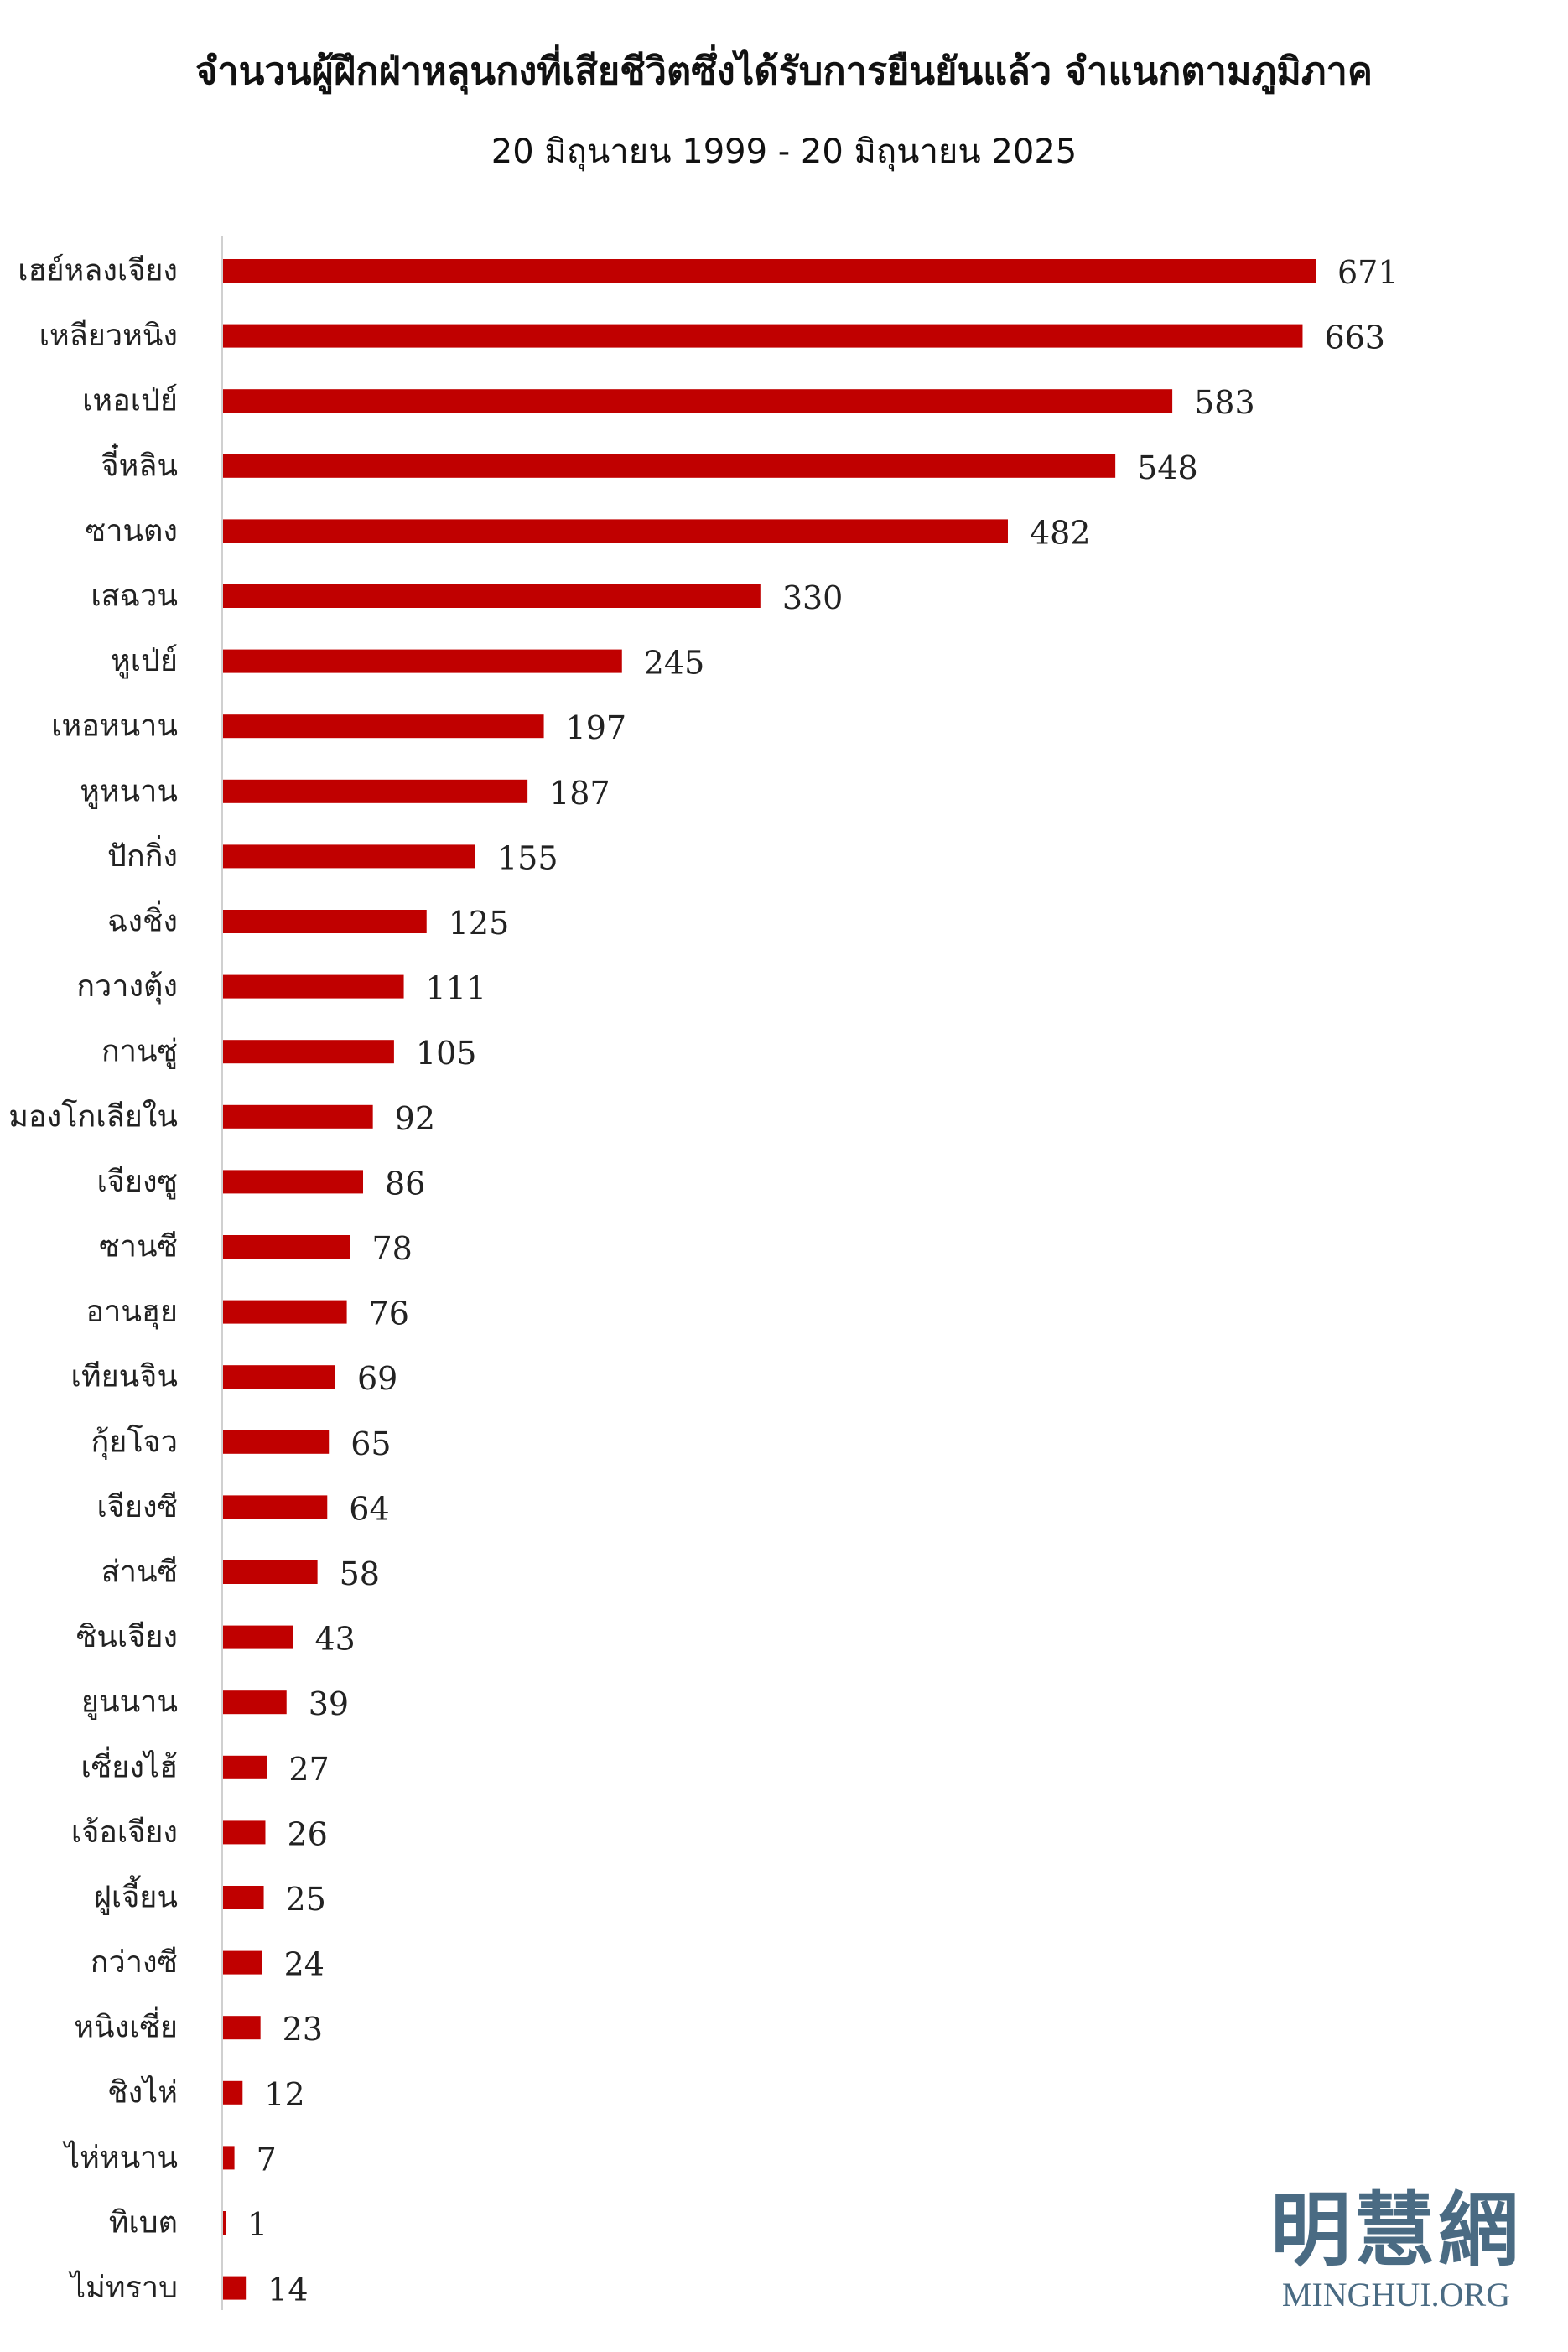 Image resolution: width=1568 pixels, height=2352 pixels. Describe the element at coordinates (143, 2223) in the screenshot. I see `category-label: ทิเบต` at that location.